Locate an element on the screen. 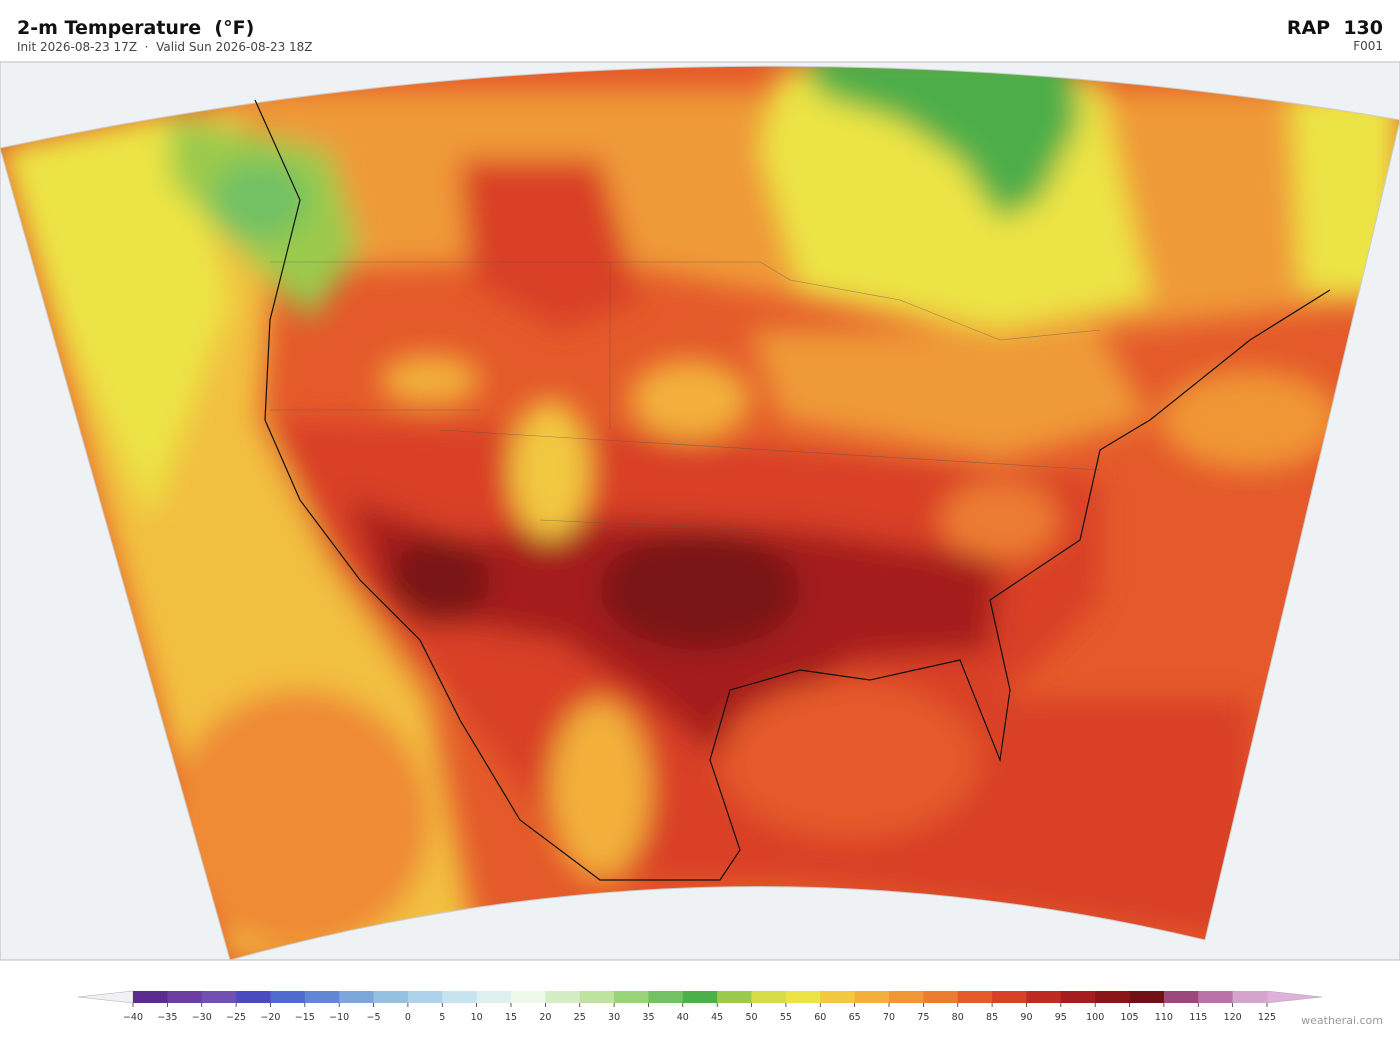 The image size is (1400, 1038). colorbar-tick-label: 45 is located at coordinates (717, 1017).